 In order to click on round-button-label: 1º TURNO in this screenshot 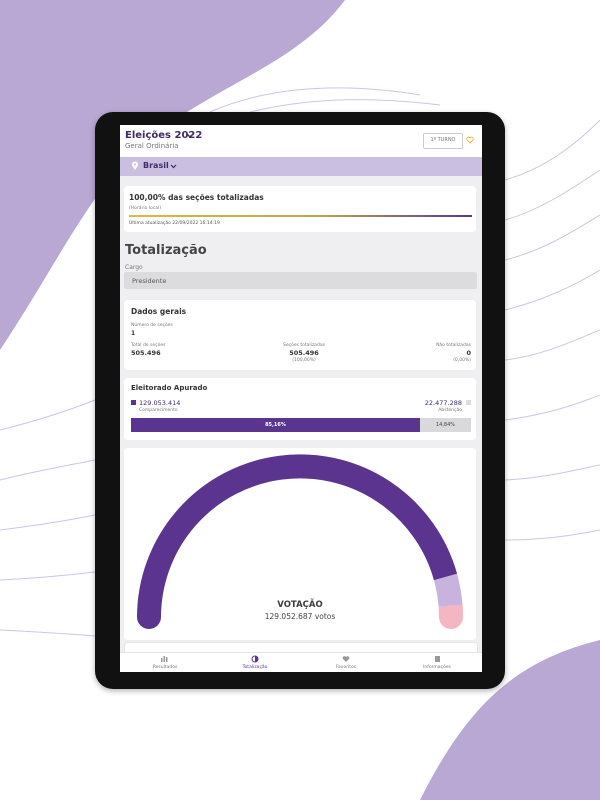, I will do `click(443, 140)`.